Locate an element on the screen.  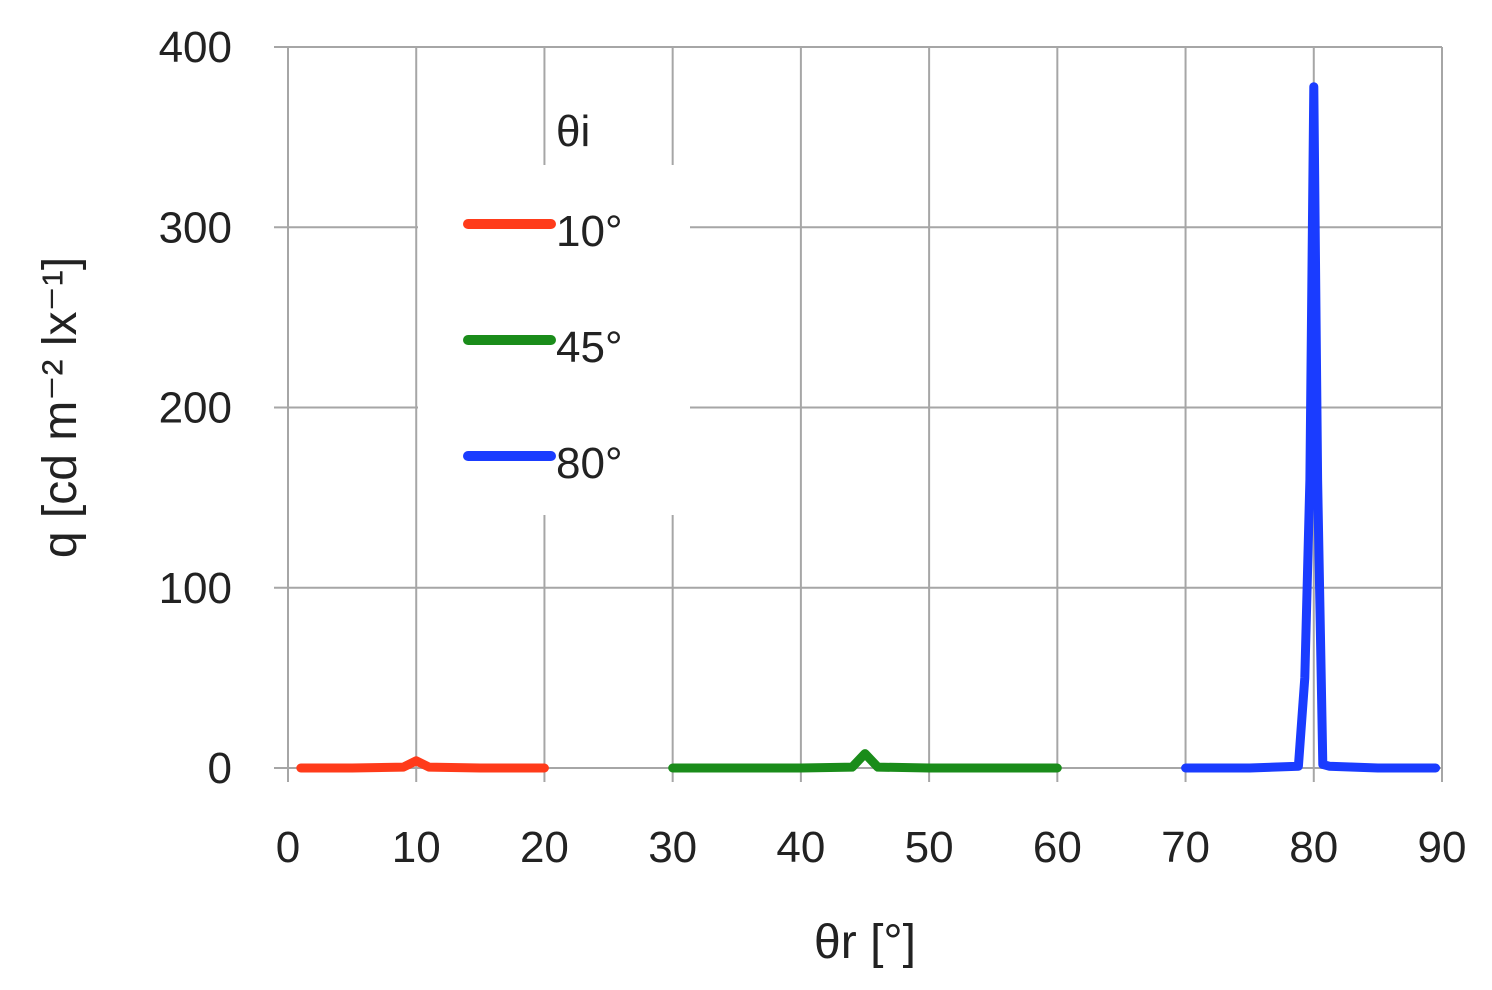
x-tick-label-5: 50 is located at coordinates (929, 847).